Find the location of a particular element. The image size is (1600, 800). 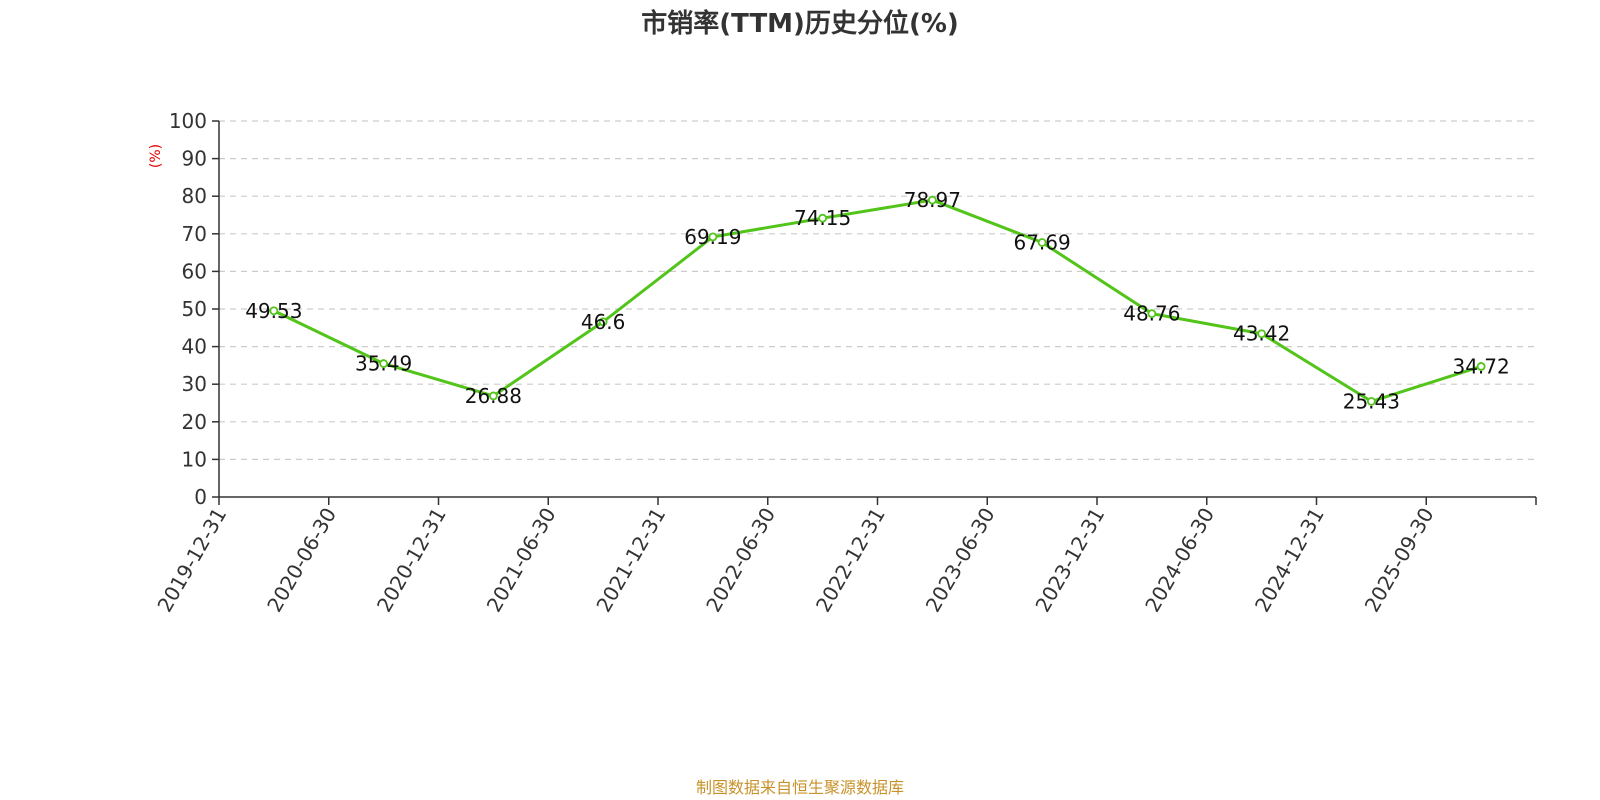

y-tick-label: 80 is located at coordinates (194, 196).